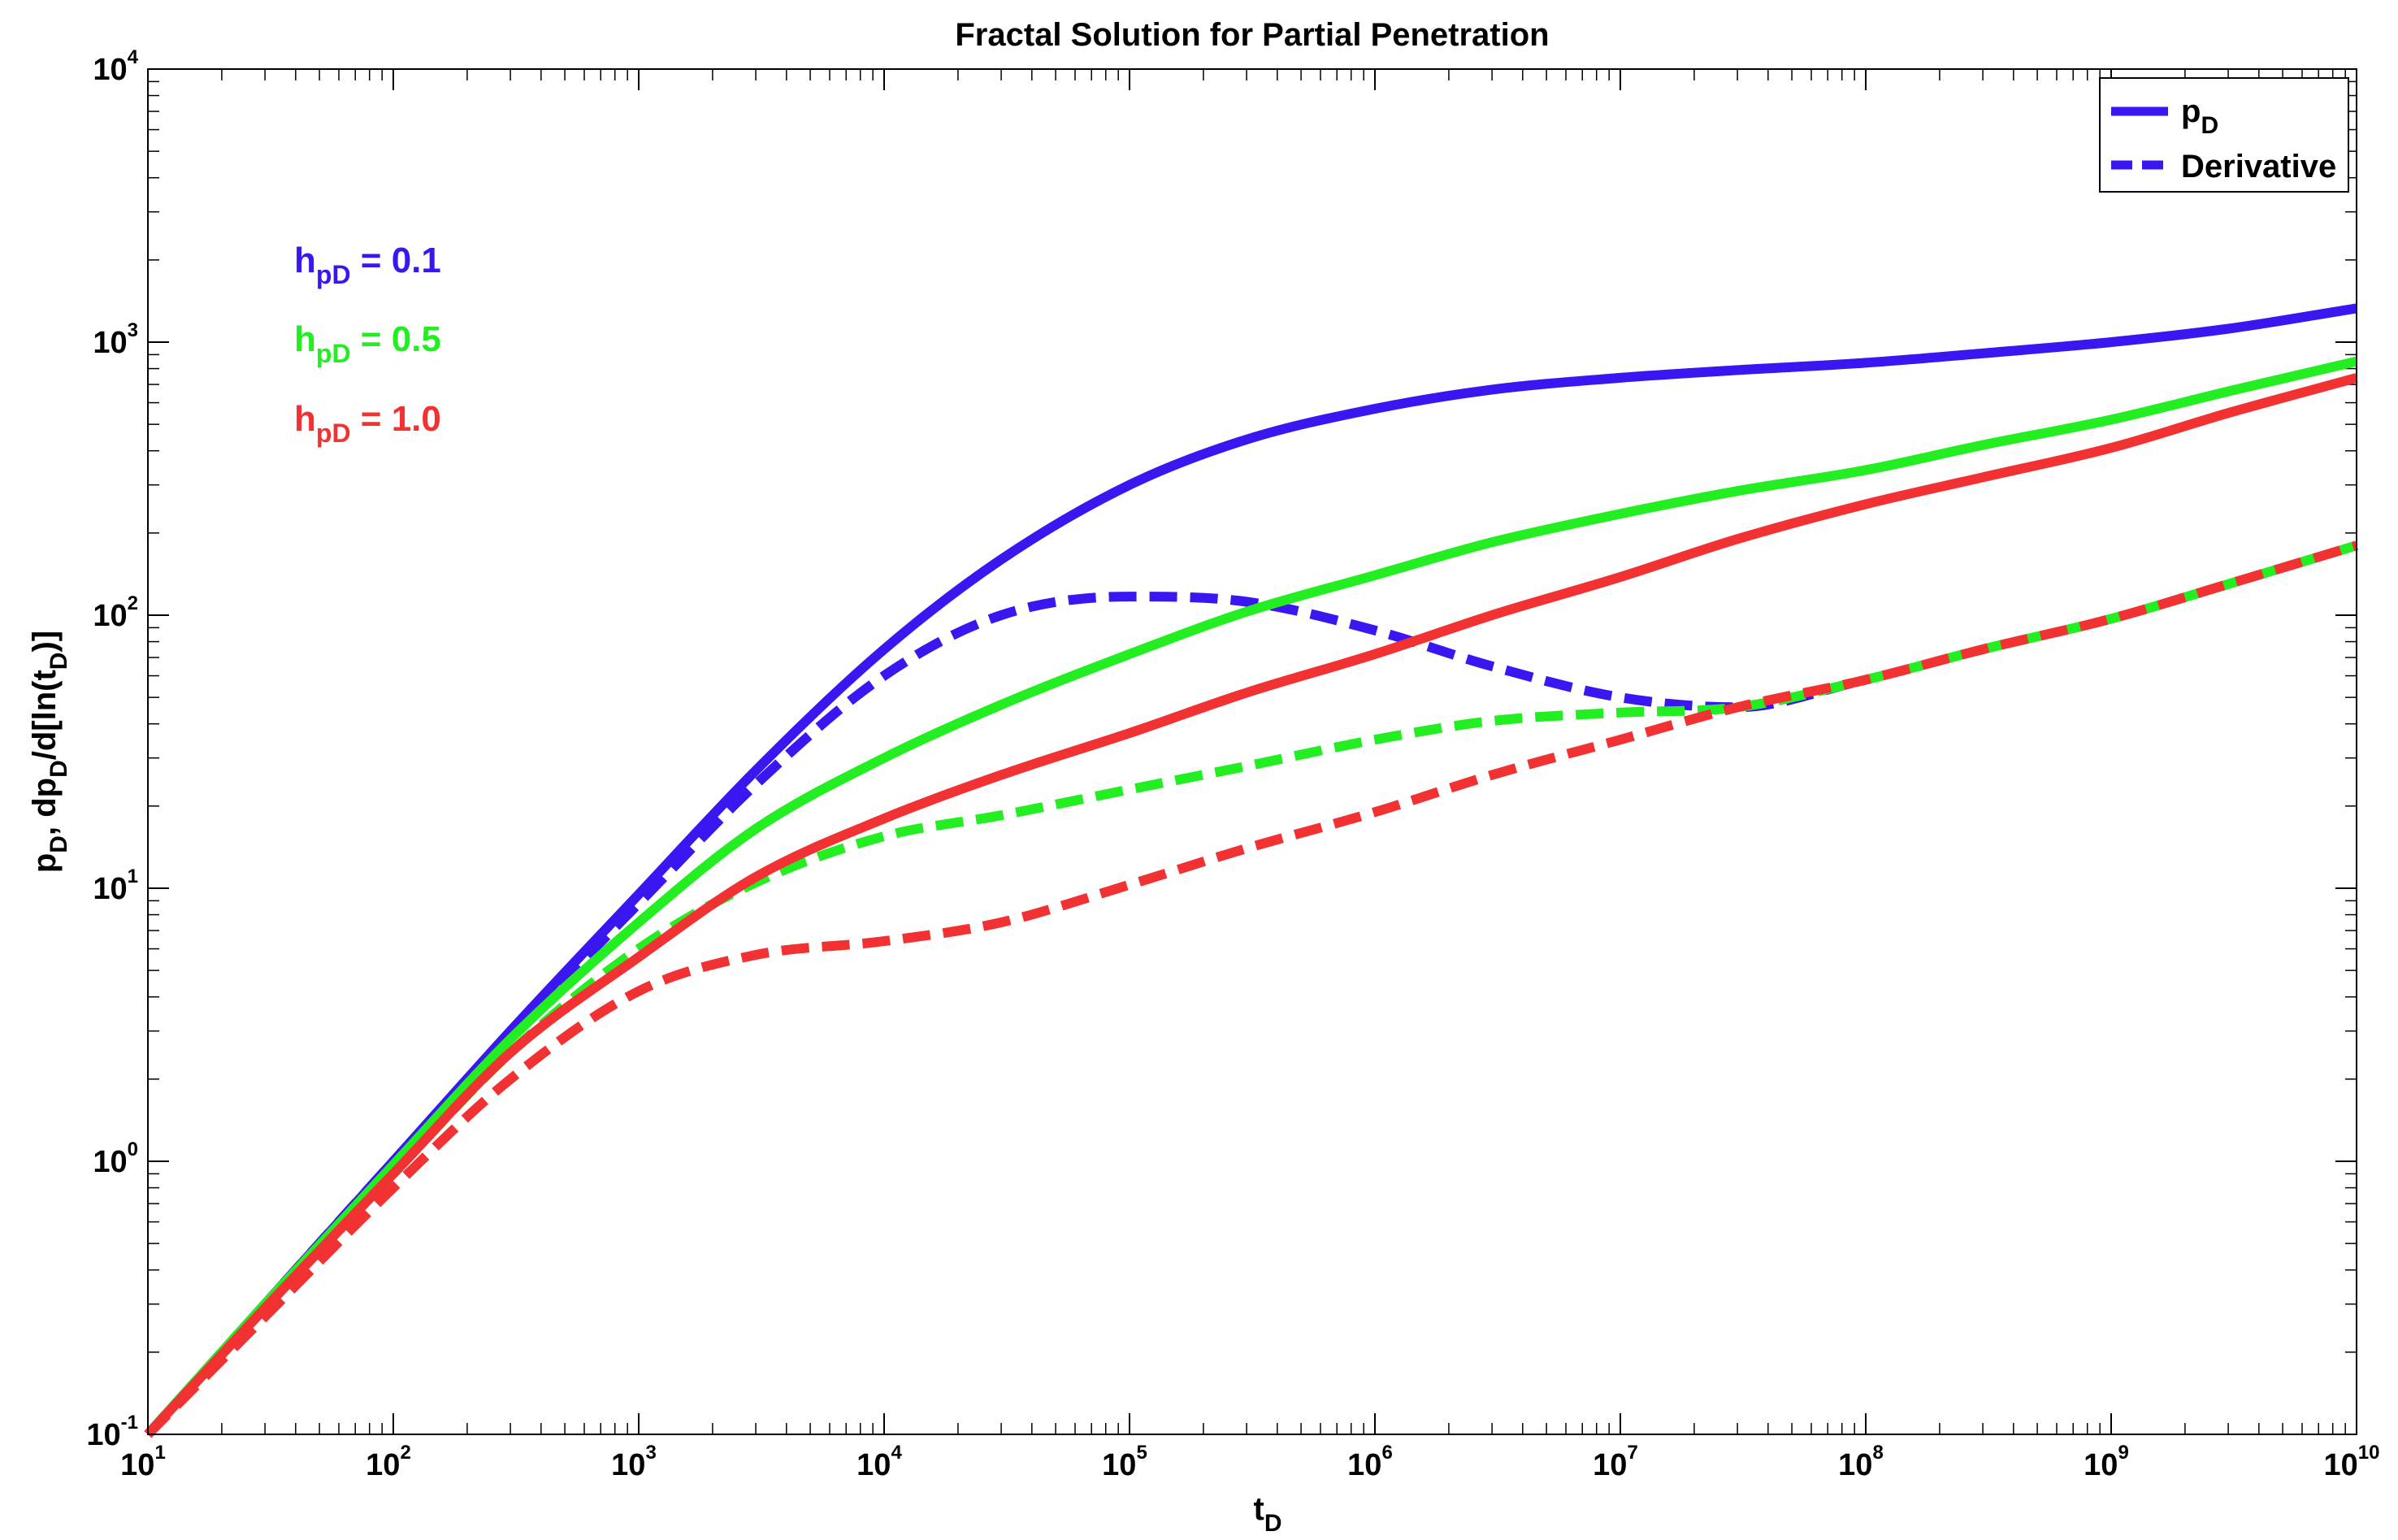 The height and width of the screenshot is (1540, 2398). Describe the element at coordinates (367, 265) in the screenshot. I see `annotation-hpd-0-1: hpD = 0.1` at that location.